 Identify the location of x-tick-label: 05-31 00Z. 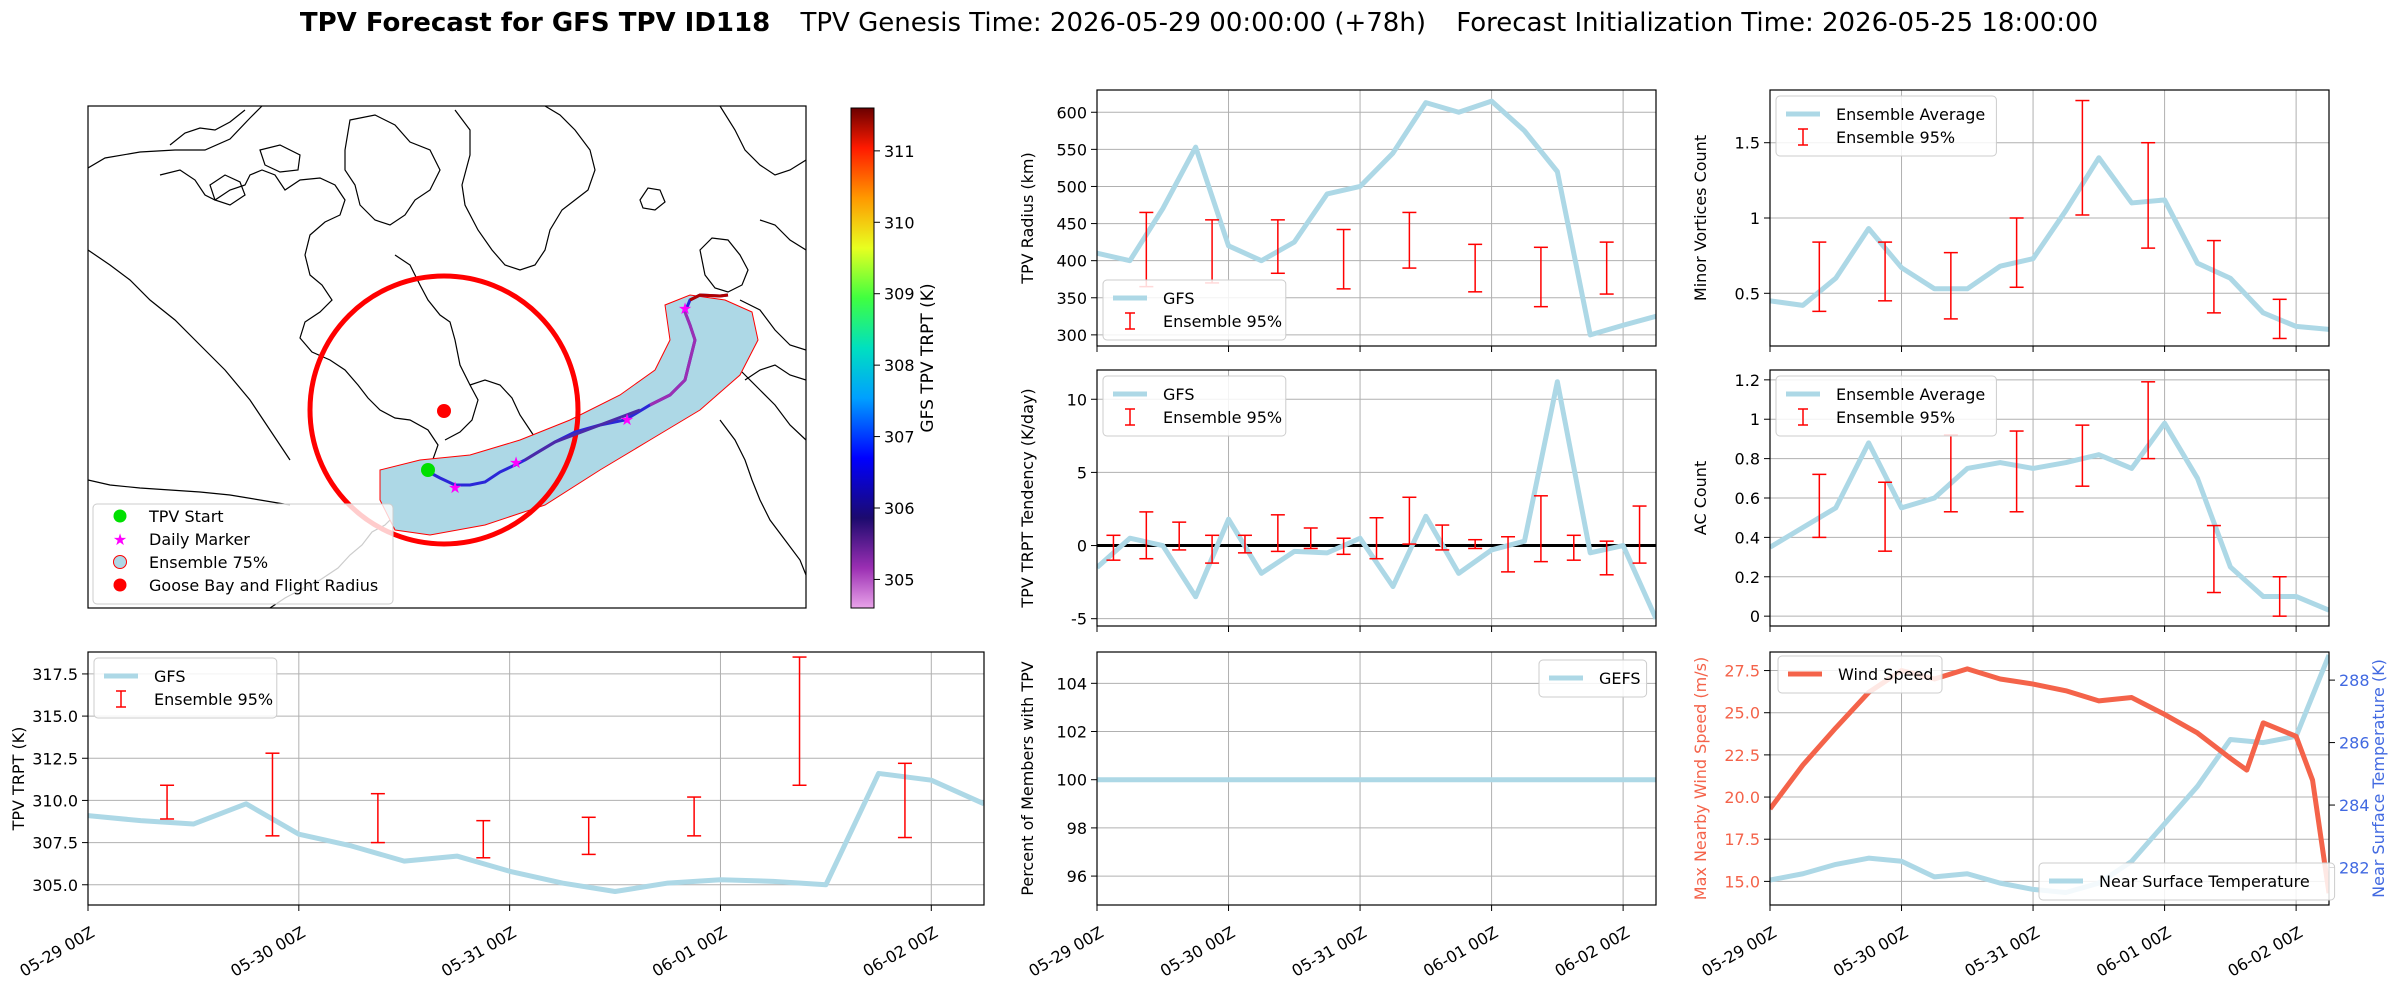
(2001, 952).